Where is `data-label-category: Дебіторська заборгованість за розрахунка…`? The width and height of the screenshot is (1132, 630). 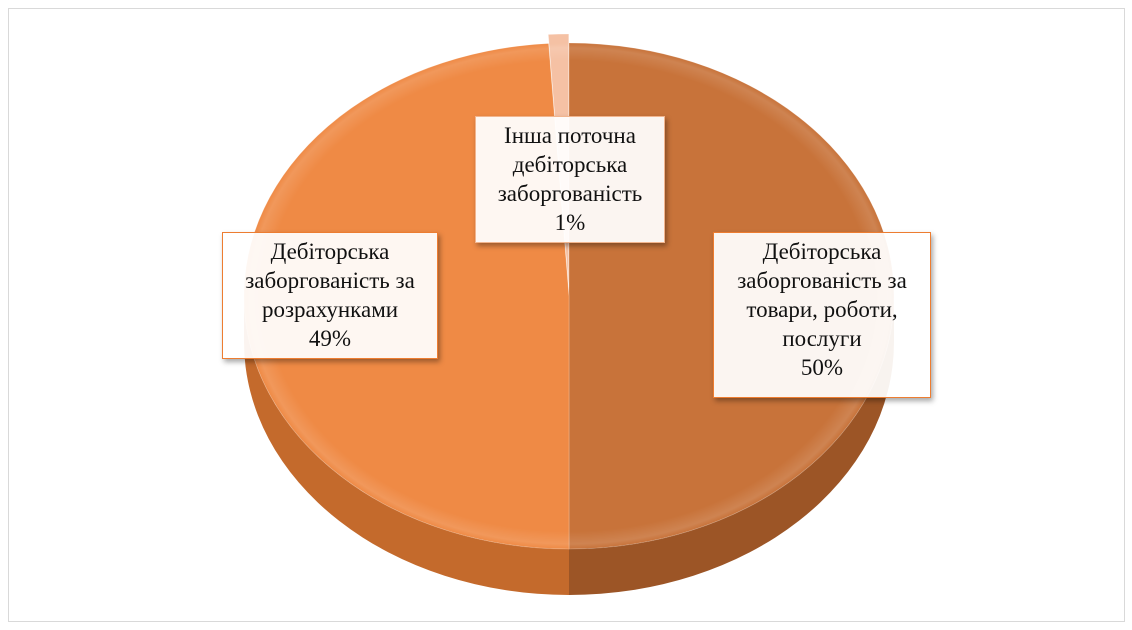 data-label-category: Дебіторська заборгованість за розрахунка… is located at coordinates (330, 280).